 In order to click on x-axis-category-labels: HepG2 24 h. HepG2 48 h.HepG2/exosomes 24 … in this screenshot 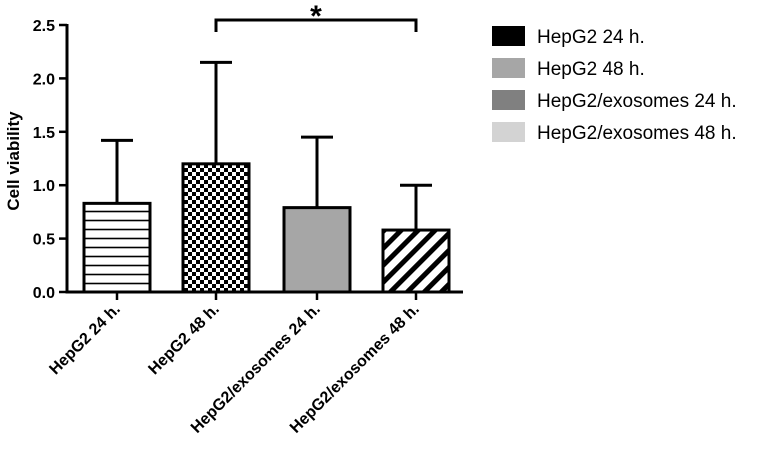, I will do `click(234, 369)`.